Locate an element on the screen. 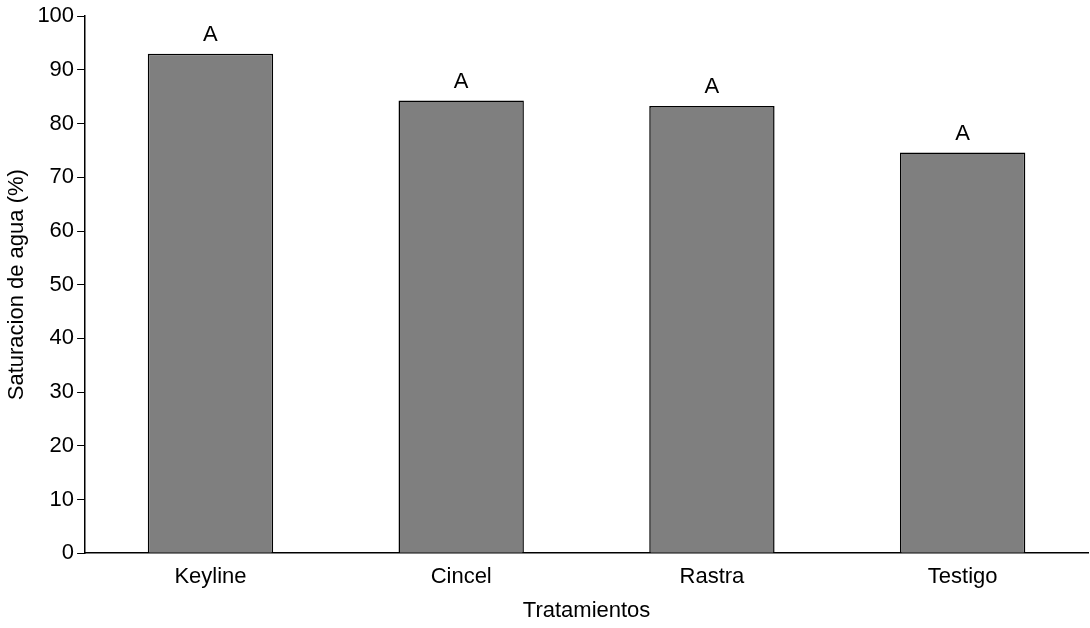 Image resolution: width=1090 pixels, height=628 pixels. y-tick-label: 50 is located at coordinates (62, 283).